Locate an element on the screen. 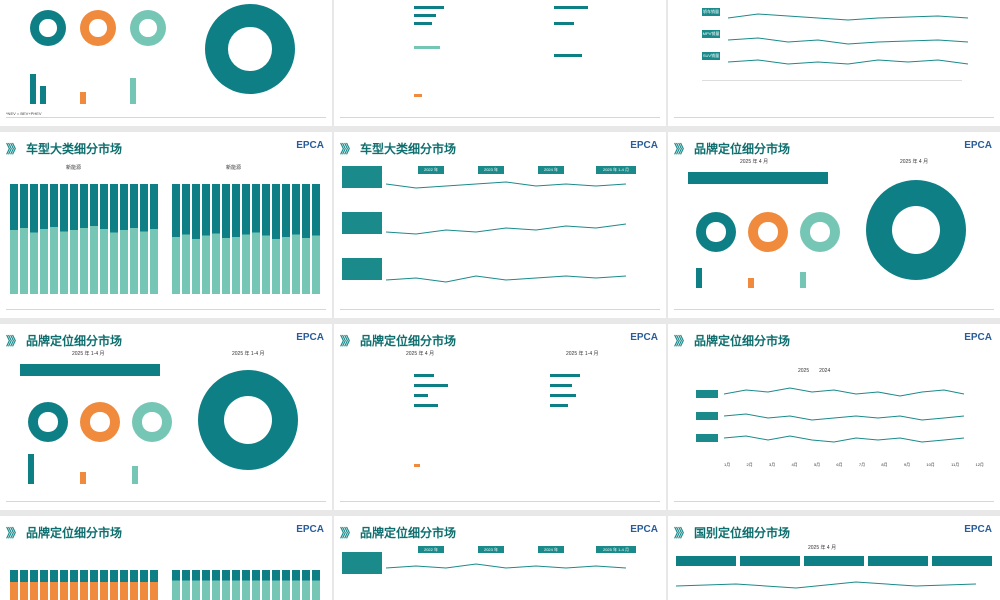 The height and width of the screenshot is (600, 1000). slide-row1-3: 轿车销量 MPV销量 SUV销量 is located at coordinates (834, 63).